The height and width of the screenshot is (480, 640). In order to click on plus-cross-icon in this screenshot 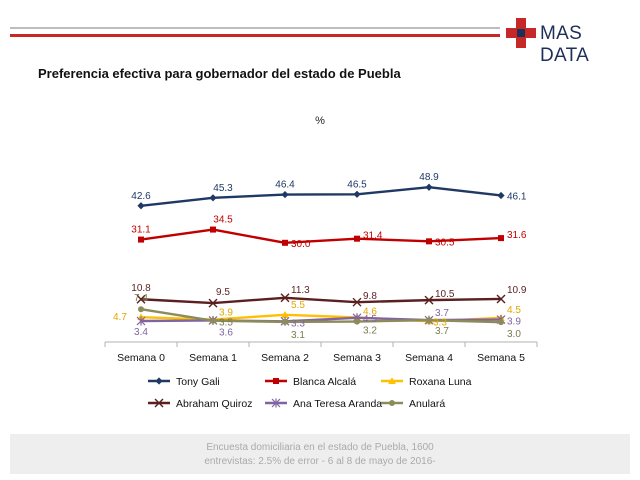, I will do `click(521, 33)`.